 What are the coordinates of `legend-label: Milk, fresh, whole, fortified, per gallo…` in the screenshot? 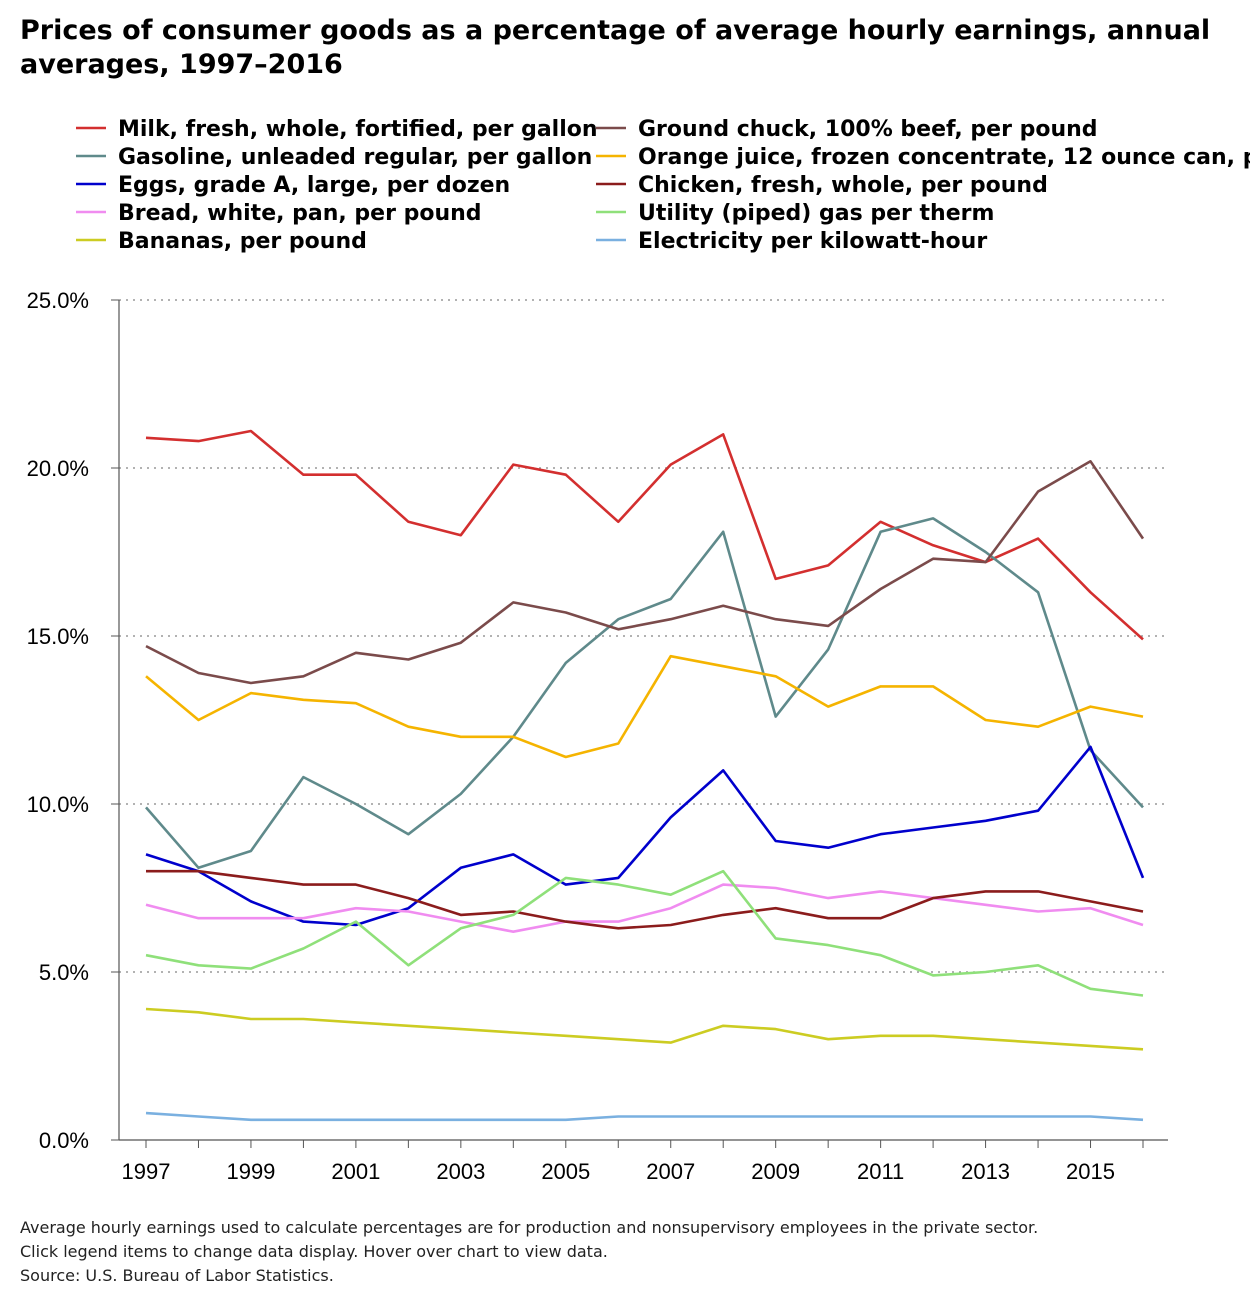 It's located at (358, 129).